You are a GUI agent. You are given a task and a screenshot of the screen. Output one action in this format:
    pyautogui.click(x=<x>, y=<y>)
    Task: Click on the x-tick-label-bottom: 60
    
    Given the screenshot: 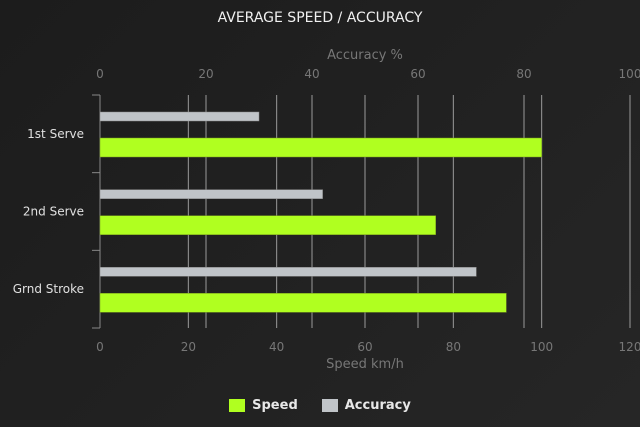 What is the action you would take?
    pyautogui.click(x=364, y=347)
    